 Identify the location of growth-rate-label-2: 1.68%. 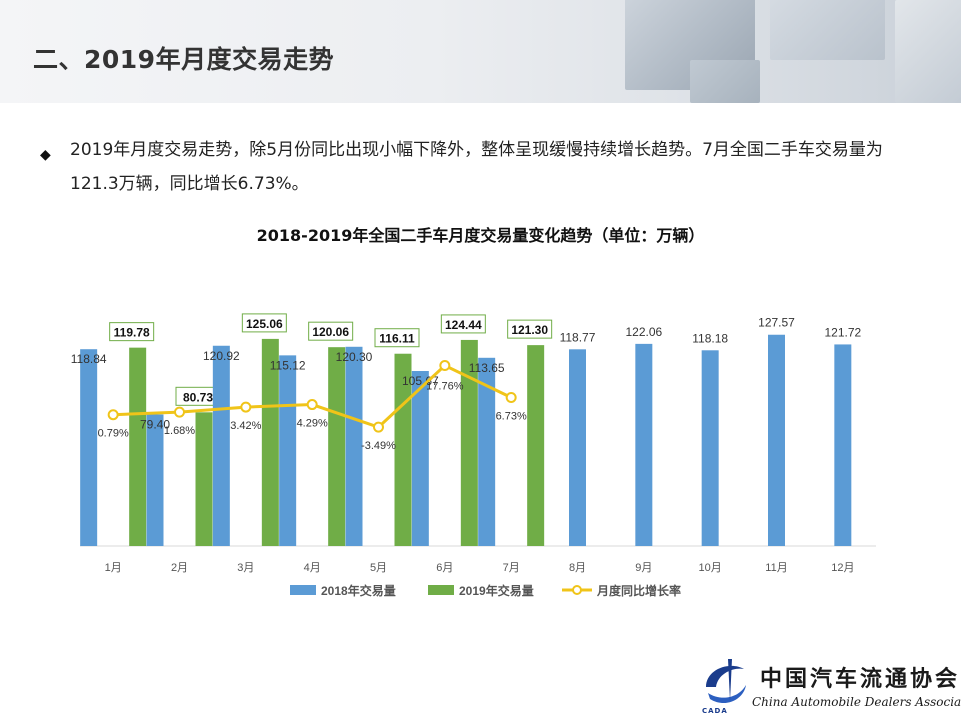
(179, 431).